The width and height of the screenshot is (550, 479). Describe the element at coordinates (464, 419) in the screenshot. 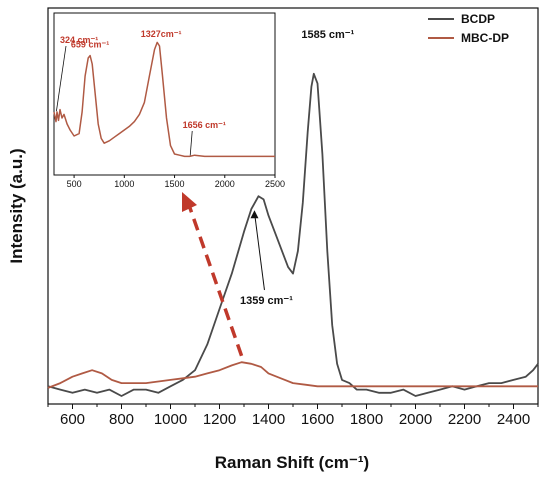

I see `x-tick-label: 2200` at that location.